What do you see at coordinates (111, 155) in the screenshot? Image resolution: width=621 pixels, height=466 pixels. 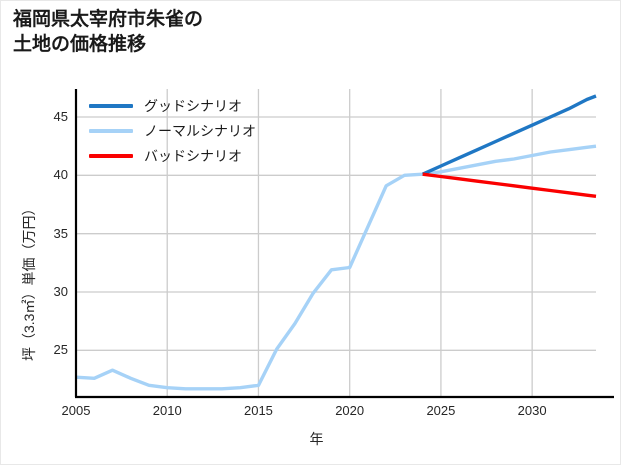 I see `legend-swatch-bad` at bounding box center [111, 155].